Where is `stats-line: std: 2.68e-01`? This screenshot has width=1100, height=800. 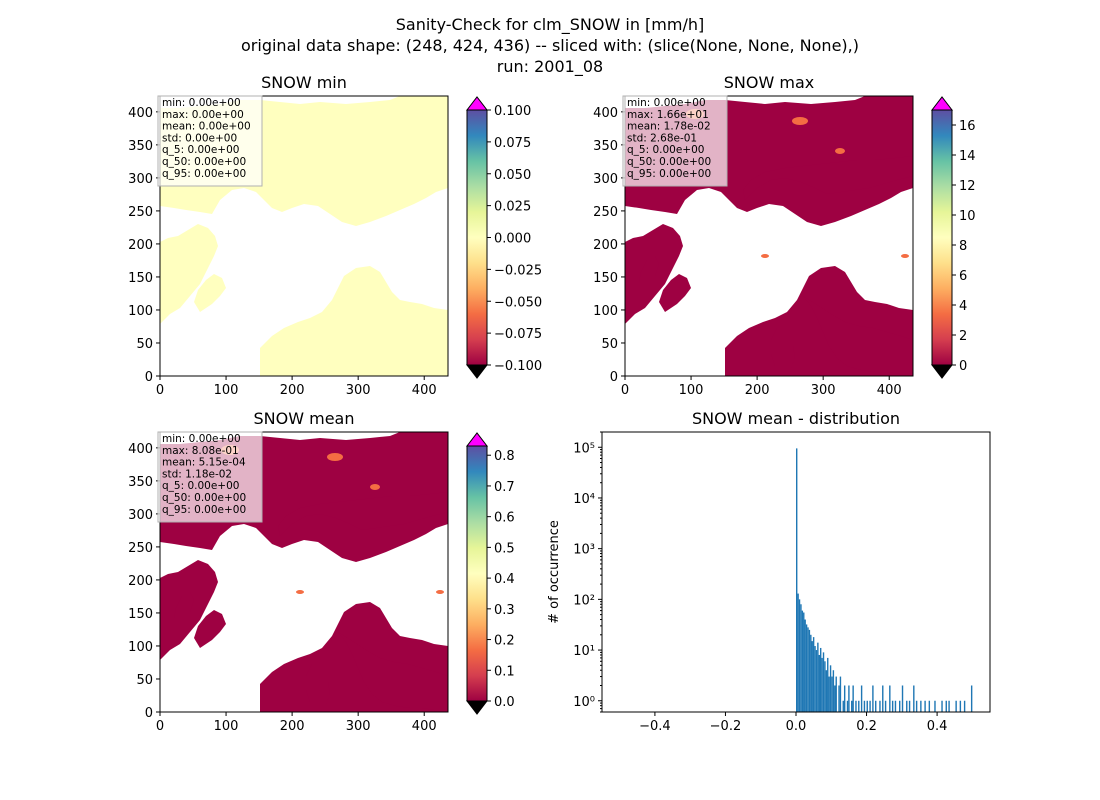
stats-line: std: 2.68e-01 is located at coordinates (662, 138).